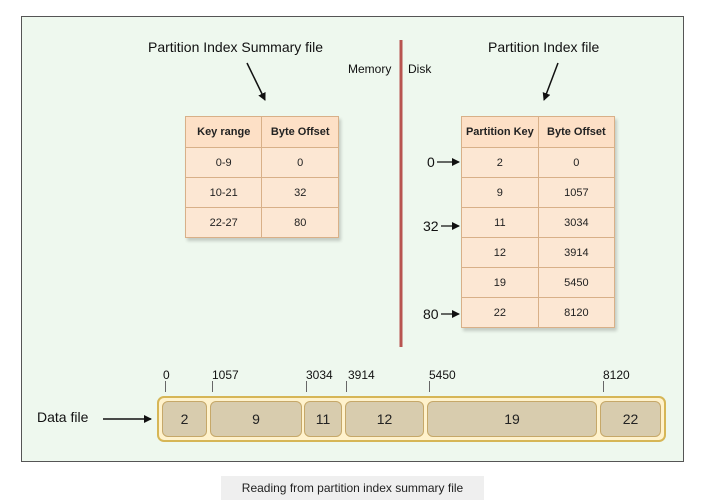 The image size is (702, 501). I want to click on index-table-header: Partition Key Byte Offset, so click(538, 132).